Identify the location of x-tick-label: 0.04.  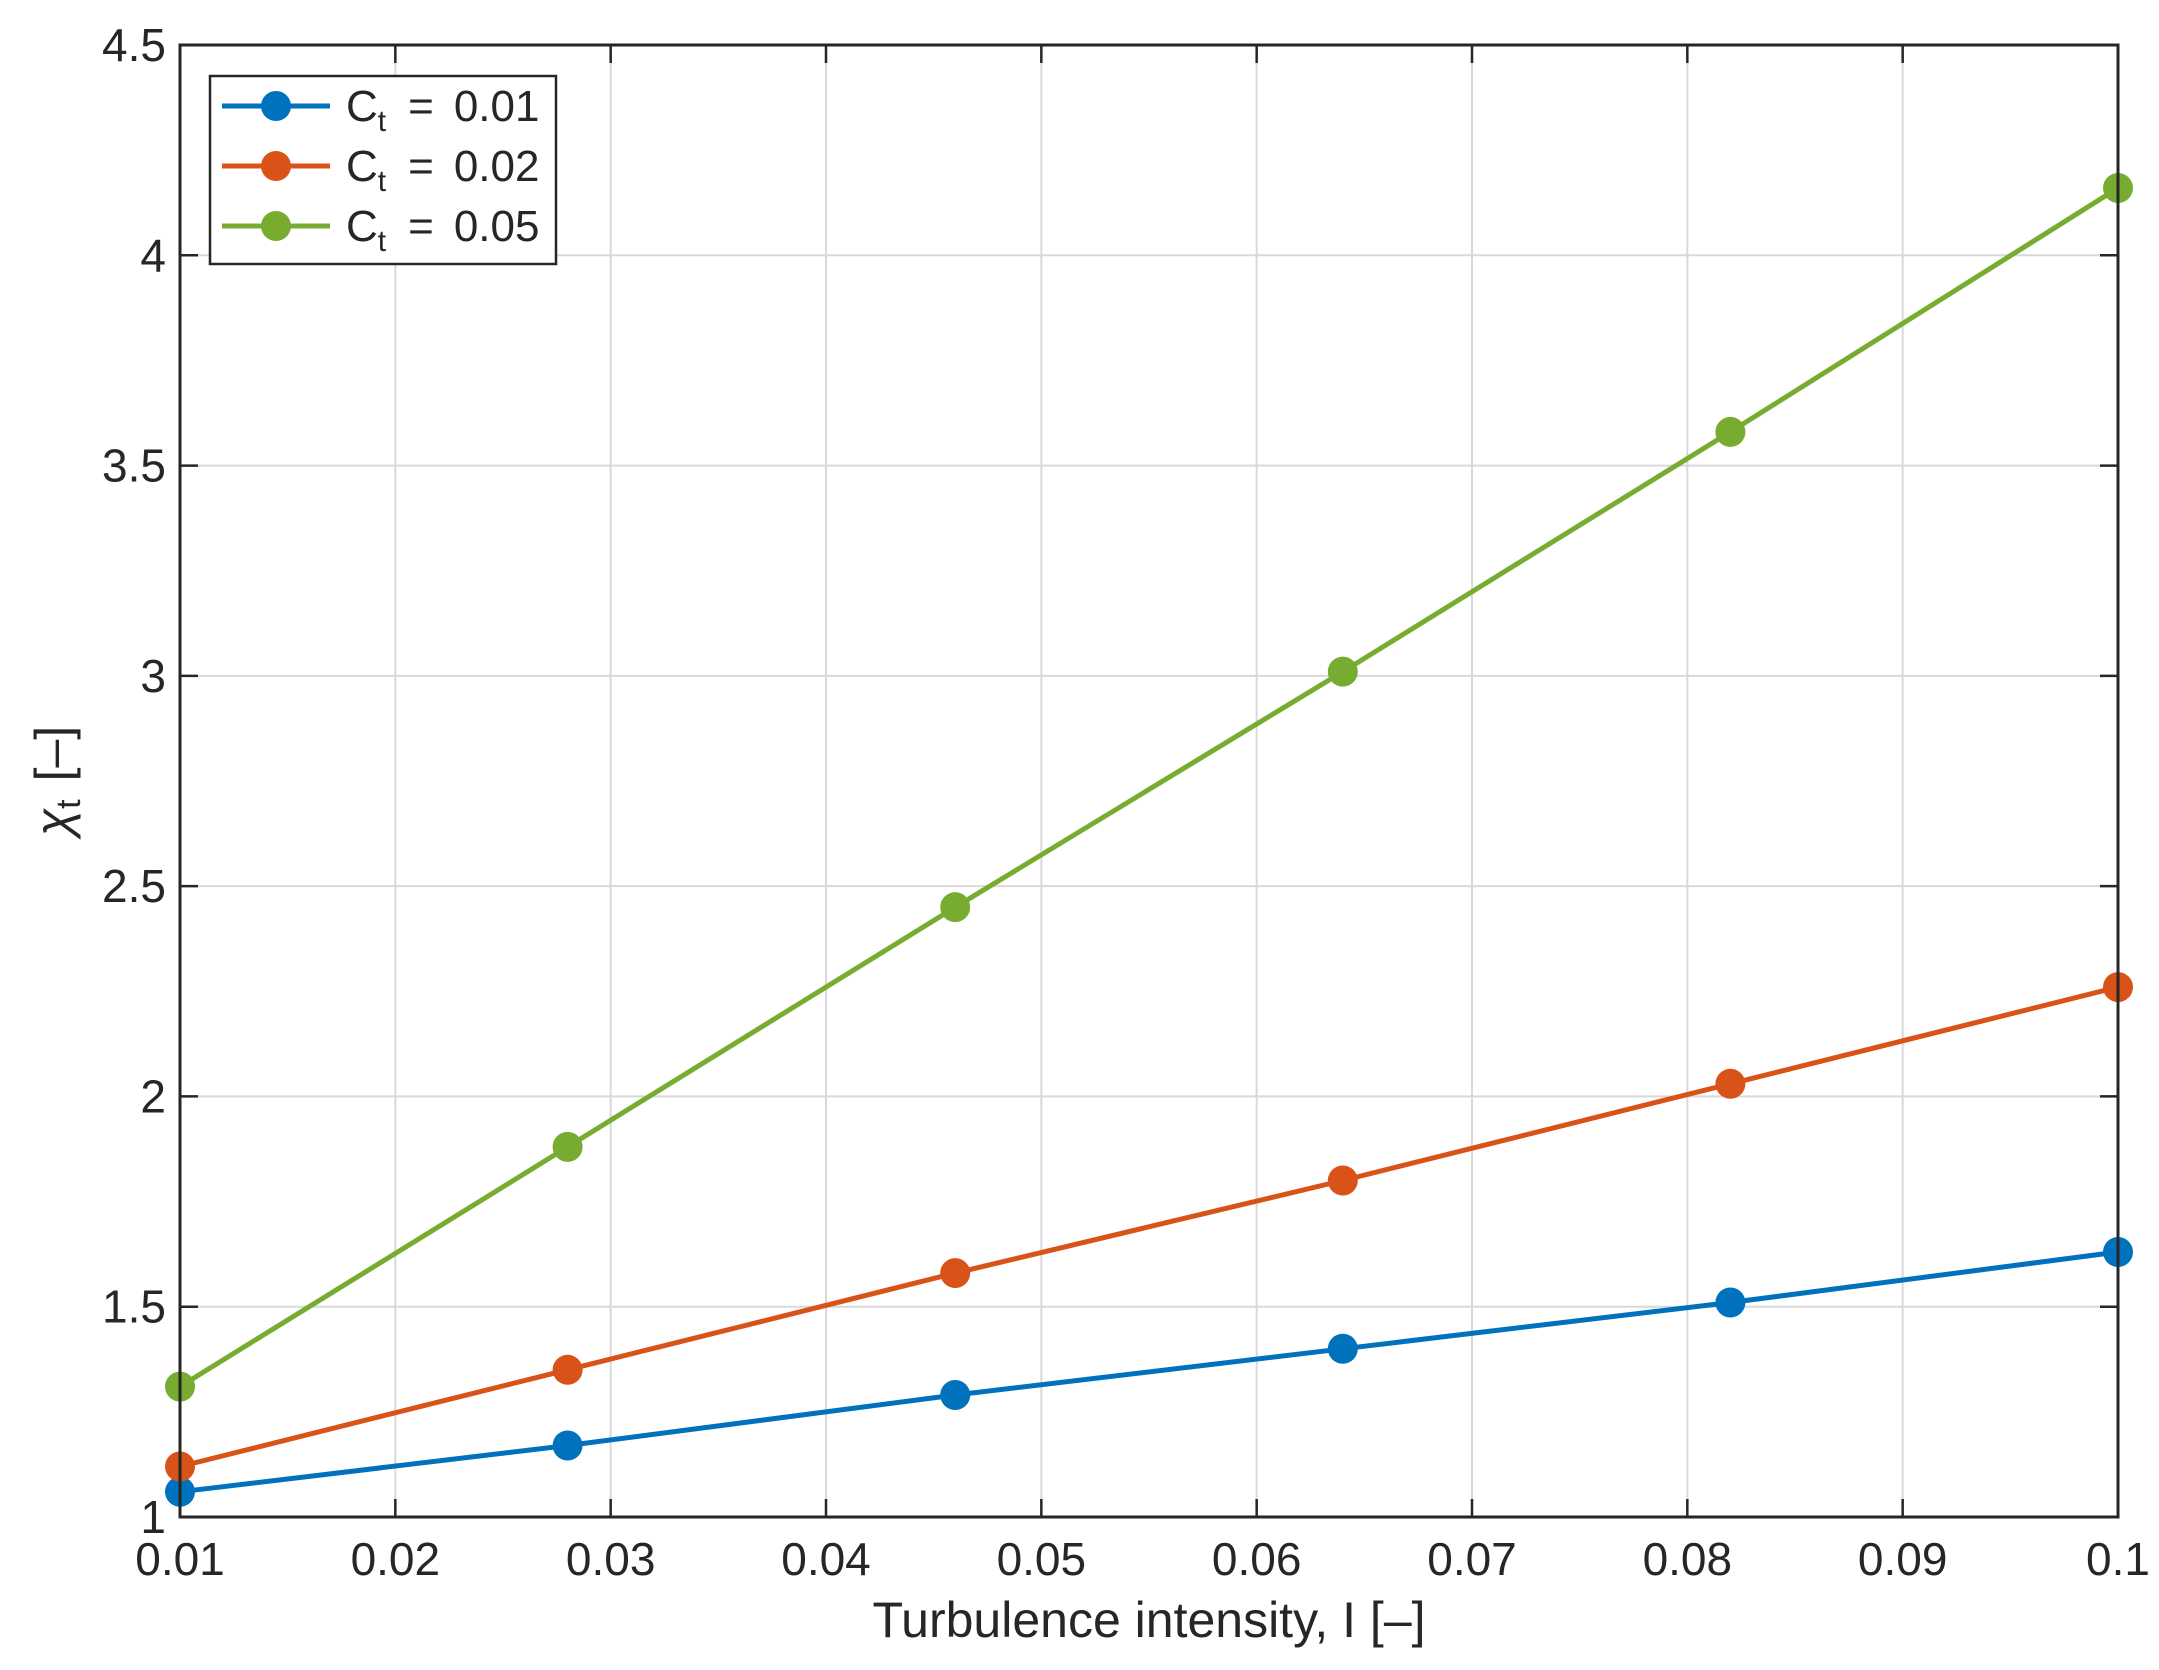
(826, 1559).